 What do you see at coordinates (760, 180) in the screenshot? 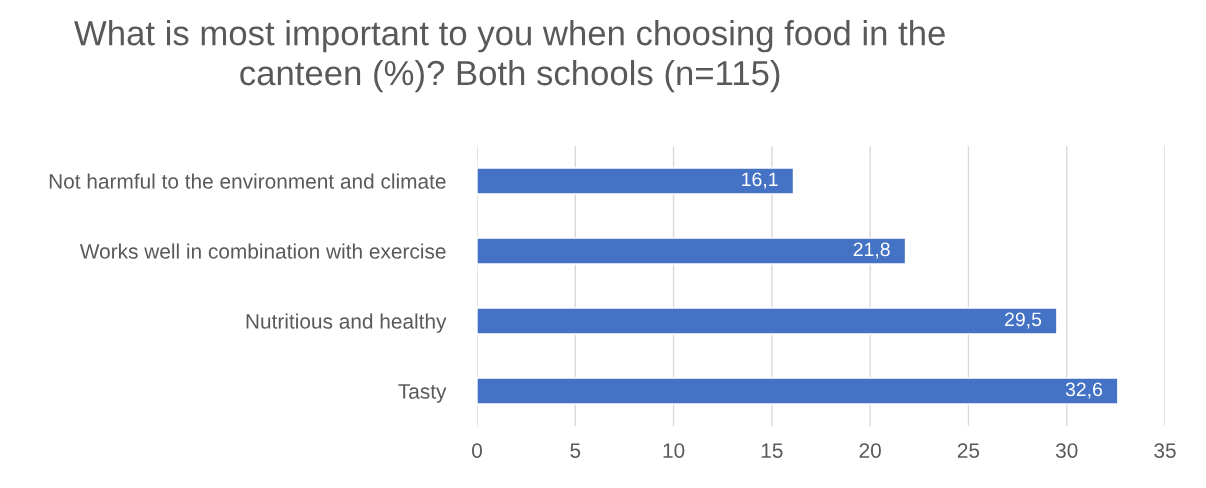
I see `data-label: 16,1` at bounding box center [760, 180].